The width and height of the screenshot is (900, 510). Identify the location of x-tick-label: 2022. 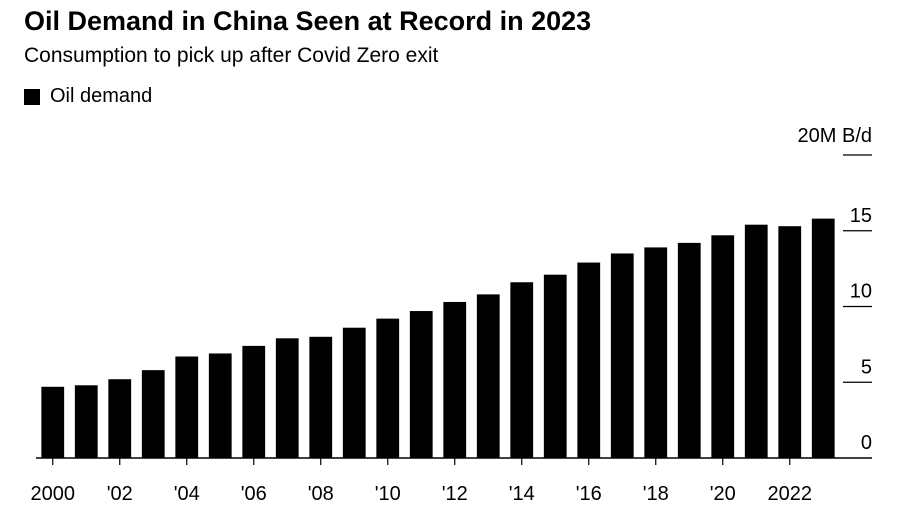
(790, 494).